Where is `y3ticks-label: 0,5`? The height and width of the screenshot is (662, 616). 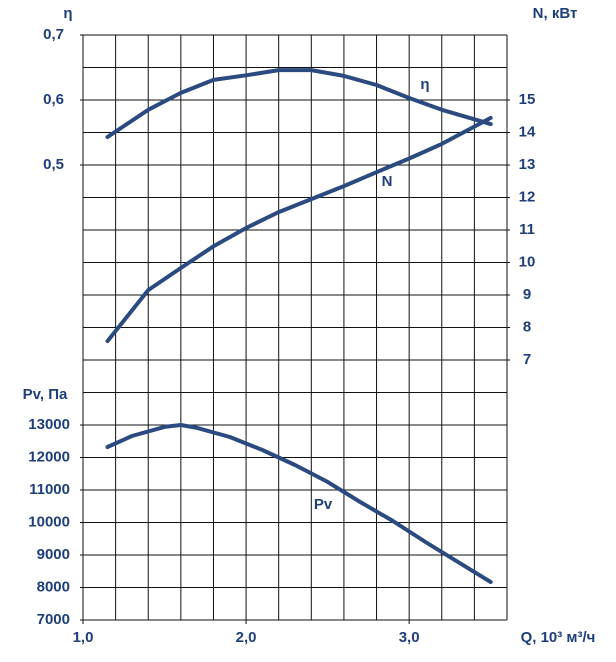 y3ticks-label: 0,5 is located at coordinates (53, 164).